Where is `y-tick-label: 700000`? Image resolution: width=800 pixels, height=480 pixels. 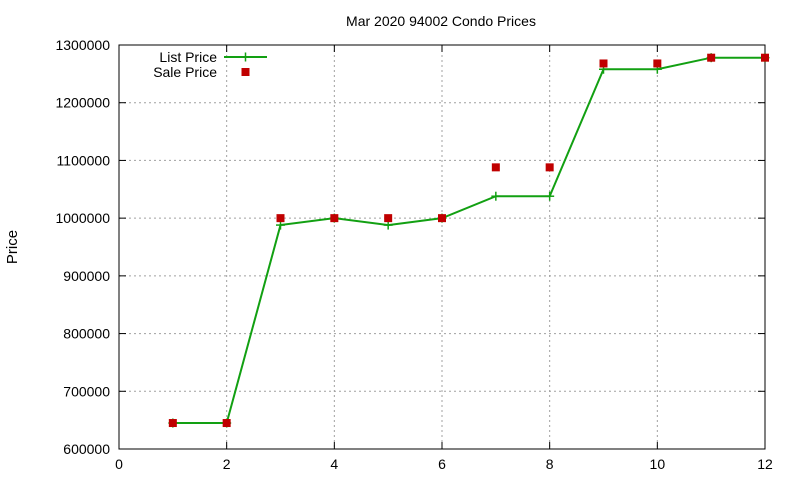
y-tick-label: 700000 is located at coordinates (86, 391).